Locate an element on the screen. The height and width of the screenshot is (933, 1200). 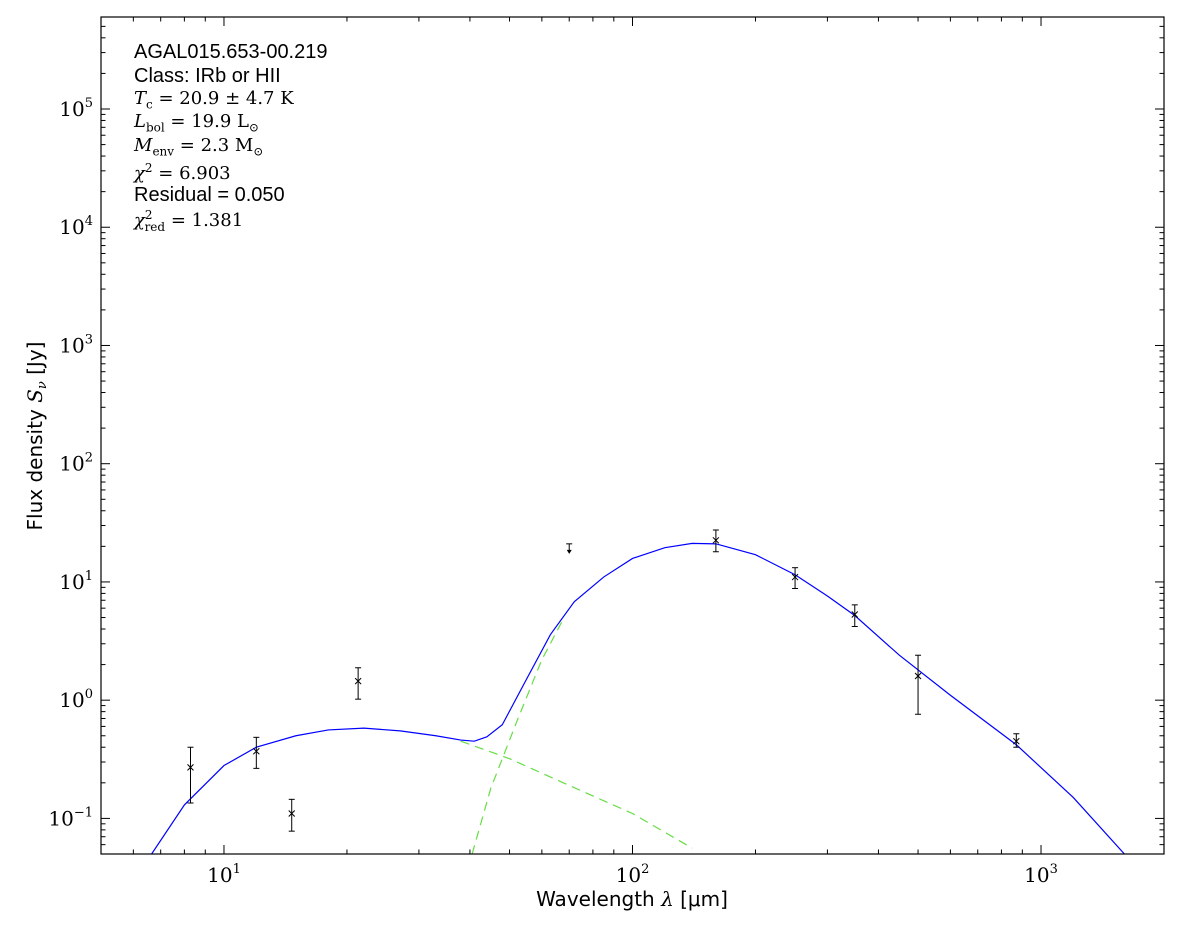
x-tick-label: 102 is located at coordinates (633, 874).